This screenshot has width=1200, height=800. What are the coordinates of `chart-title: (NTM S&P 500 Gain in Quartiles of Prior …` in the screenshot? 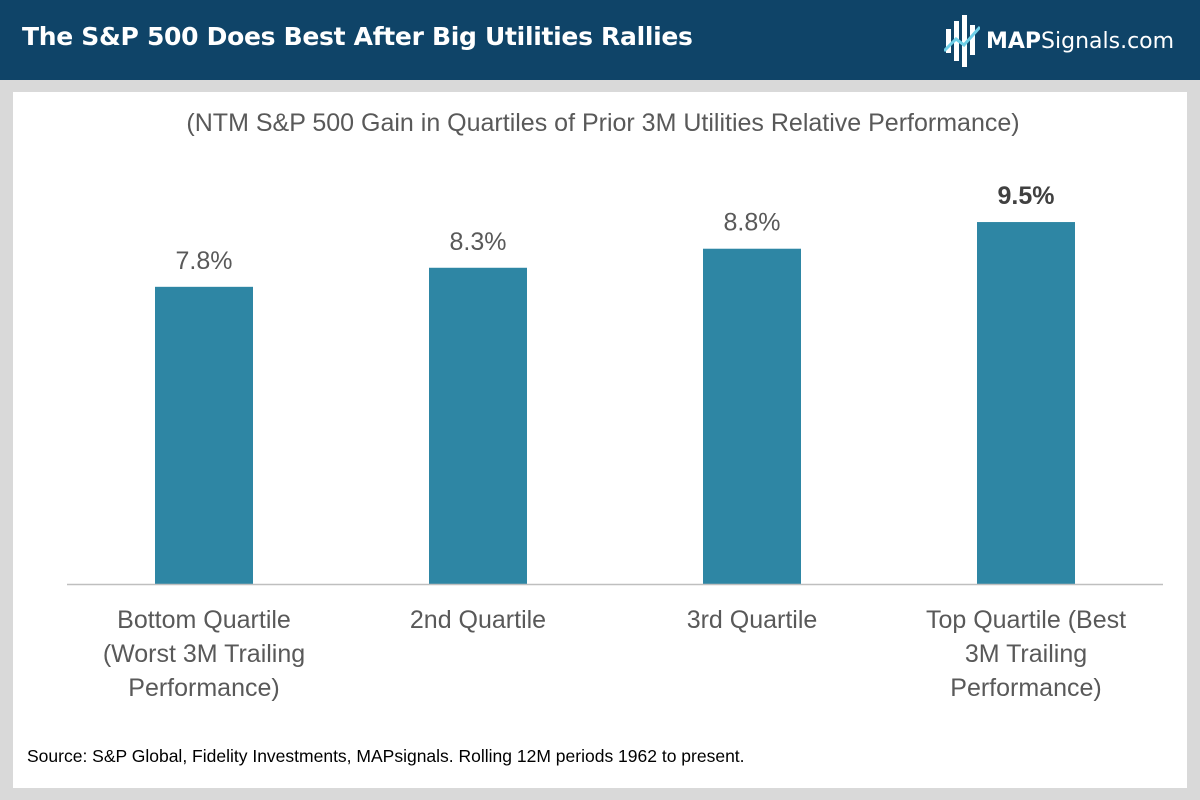 It's located at (603, 123).